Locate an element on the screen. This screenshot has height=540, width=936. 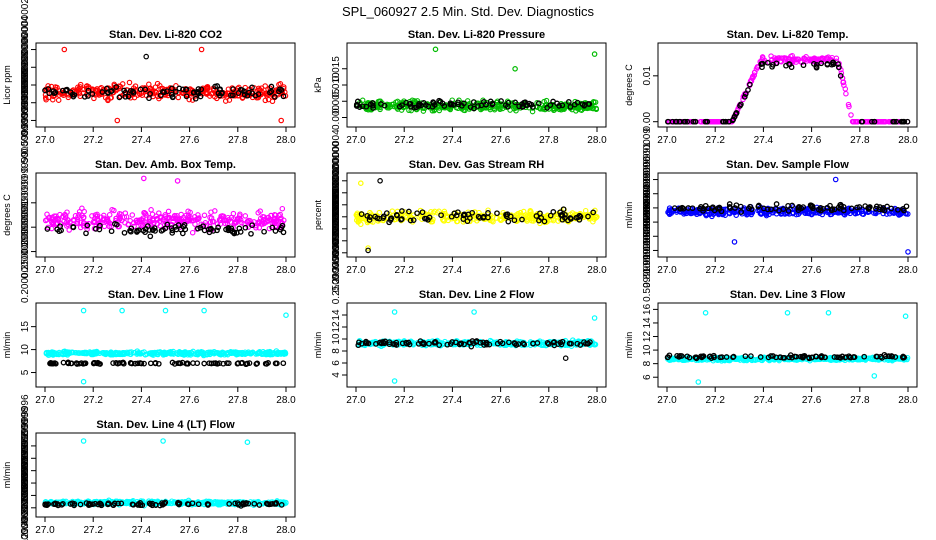
y-tick-label: 16 is located at coordinates (647, 309).